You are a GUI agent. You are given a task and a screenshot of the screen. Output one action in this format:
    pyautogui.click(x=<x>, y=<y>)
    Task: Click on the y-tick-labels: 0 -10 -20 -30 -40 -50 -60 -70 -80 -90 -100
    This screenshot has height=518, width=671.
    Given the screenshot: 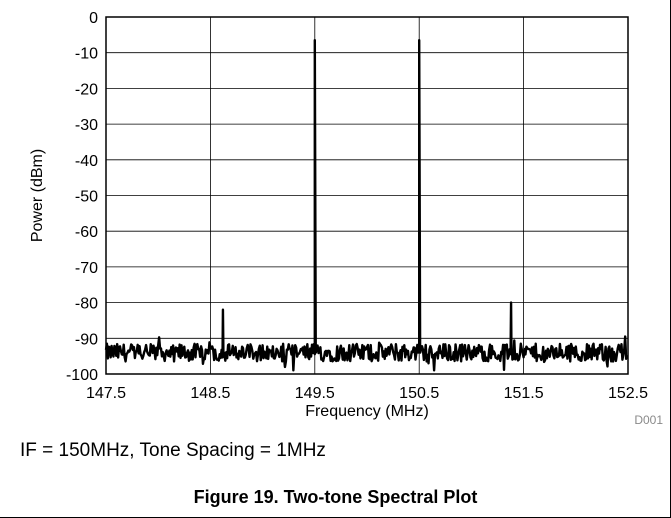 What is the action you would take?
    pyautogui.click(x=82, y=197)
    